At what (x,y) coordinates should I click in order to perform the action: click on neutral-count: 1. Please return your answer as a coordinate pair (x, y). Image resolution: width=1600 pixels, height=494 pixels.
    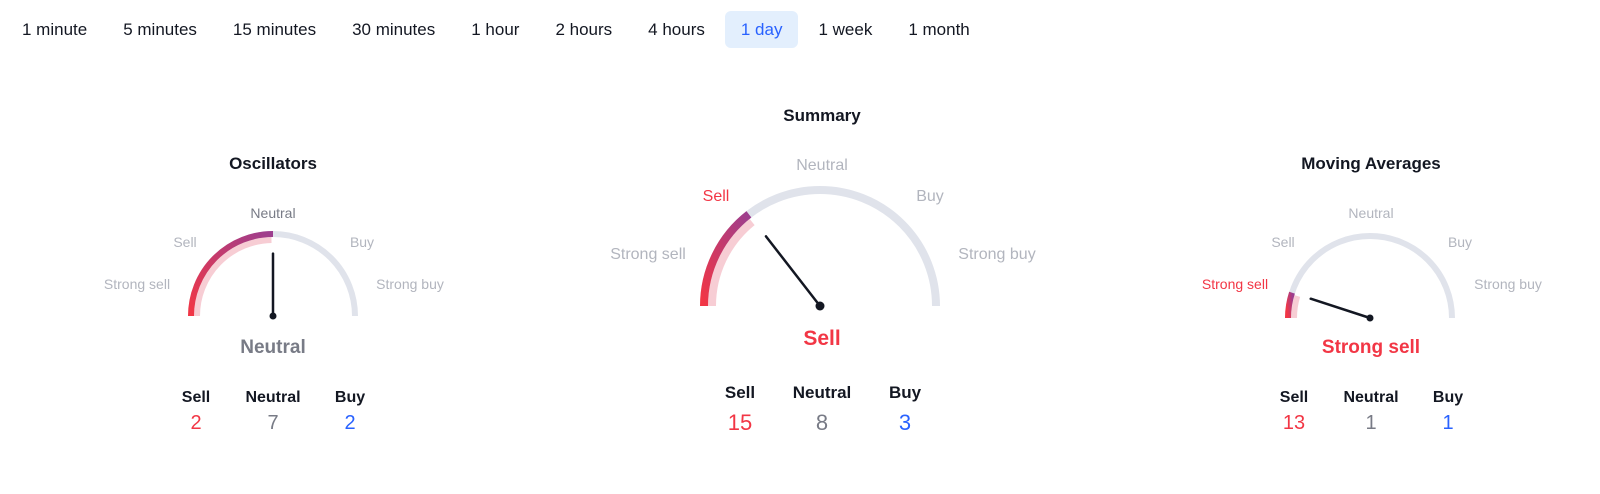
    Looking at the image, I should click on (1371, 423).